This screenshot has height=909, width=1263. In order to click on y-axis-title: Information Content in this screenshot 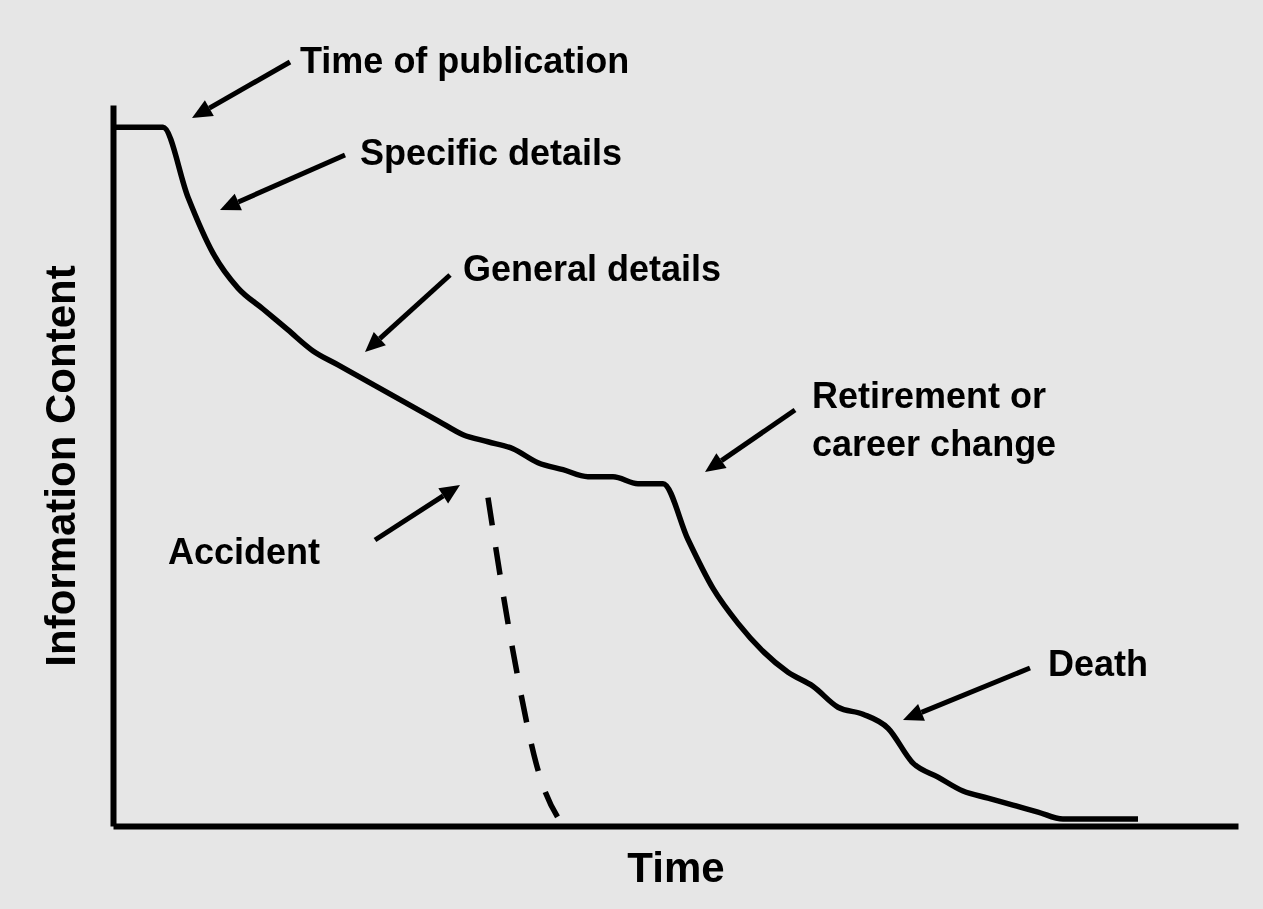, I will do `click(60, 466)`.